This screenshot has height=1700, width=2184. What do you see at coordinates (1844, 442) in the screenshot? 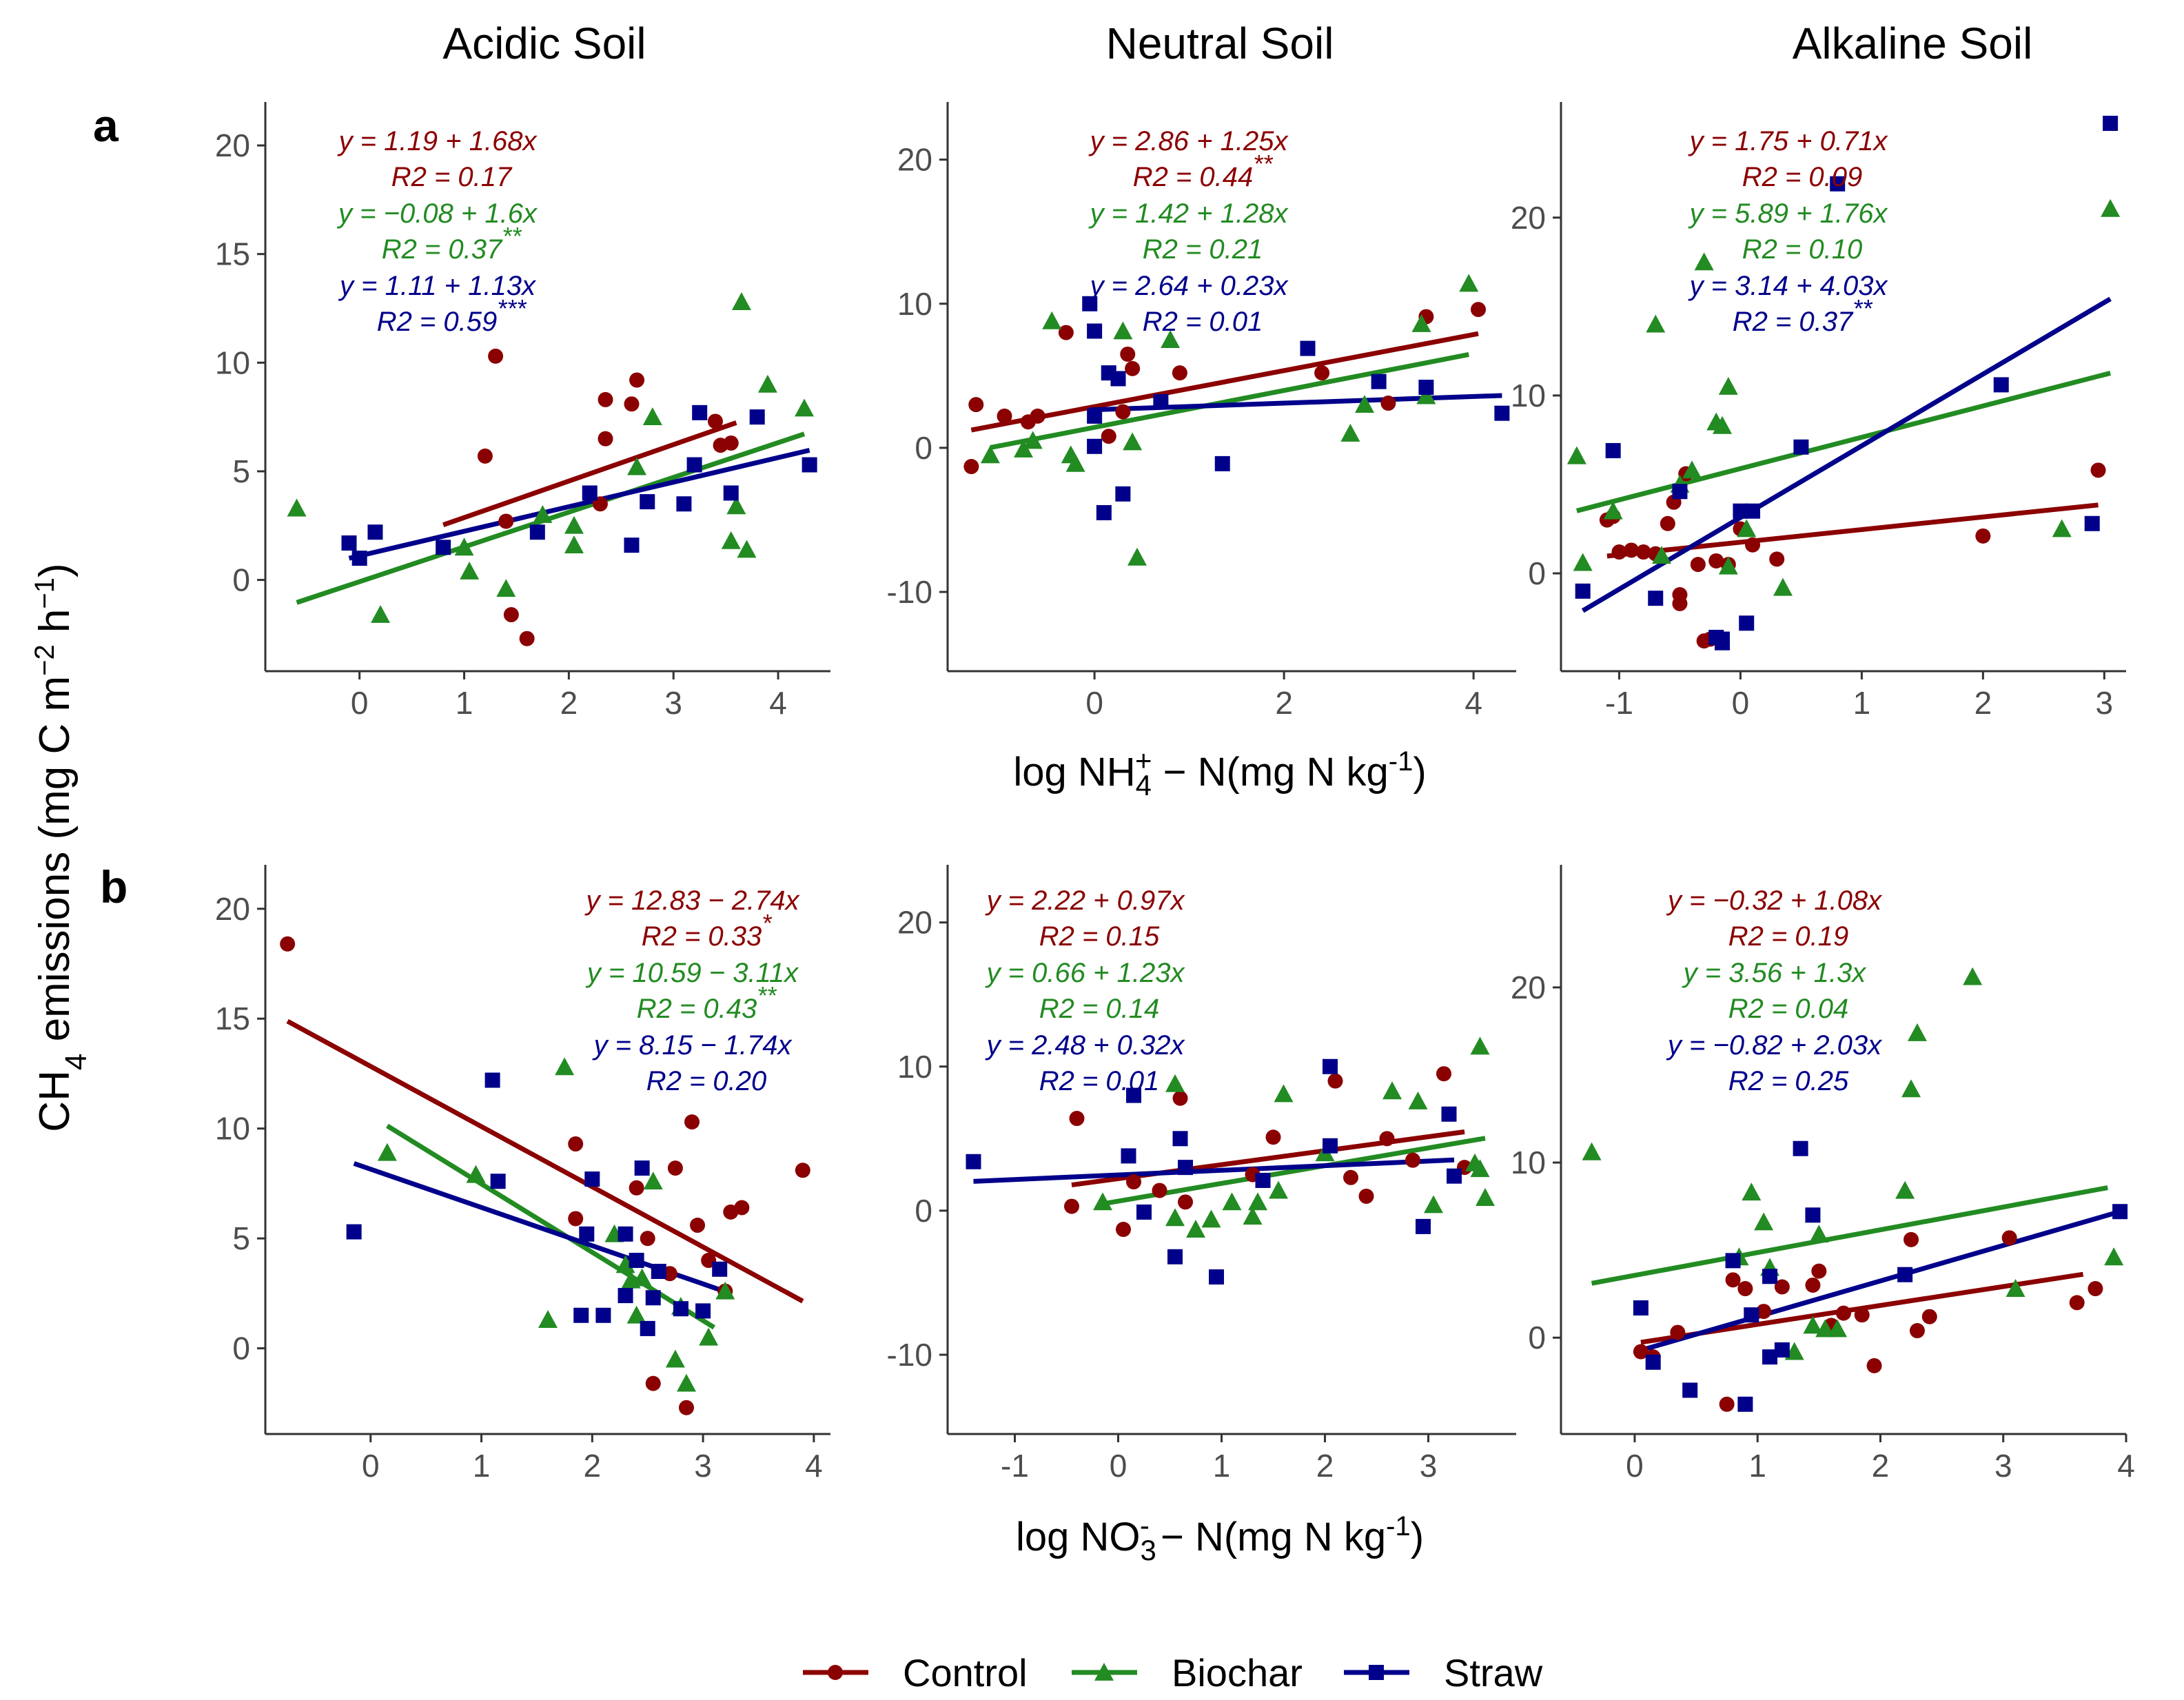
I see `fit-line-biochar` at bounding box center [1844, 442].